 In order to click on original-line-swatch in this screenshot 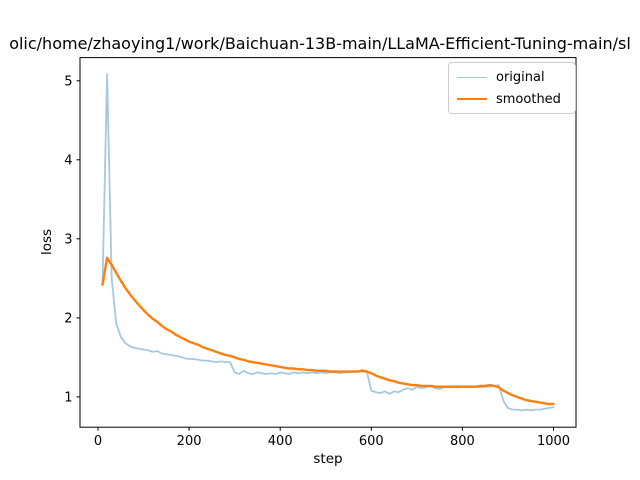, I will do `click(472, 77)`.